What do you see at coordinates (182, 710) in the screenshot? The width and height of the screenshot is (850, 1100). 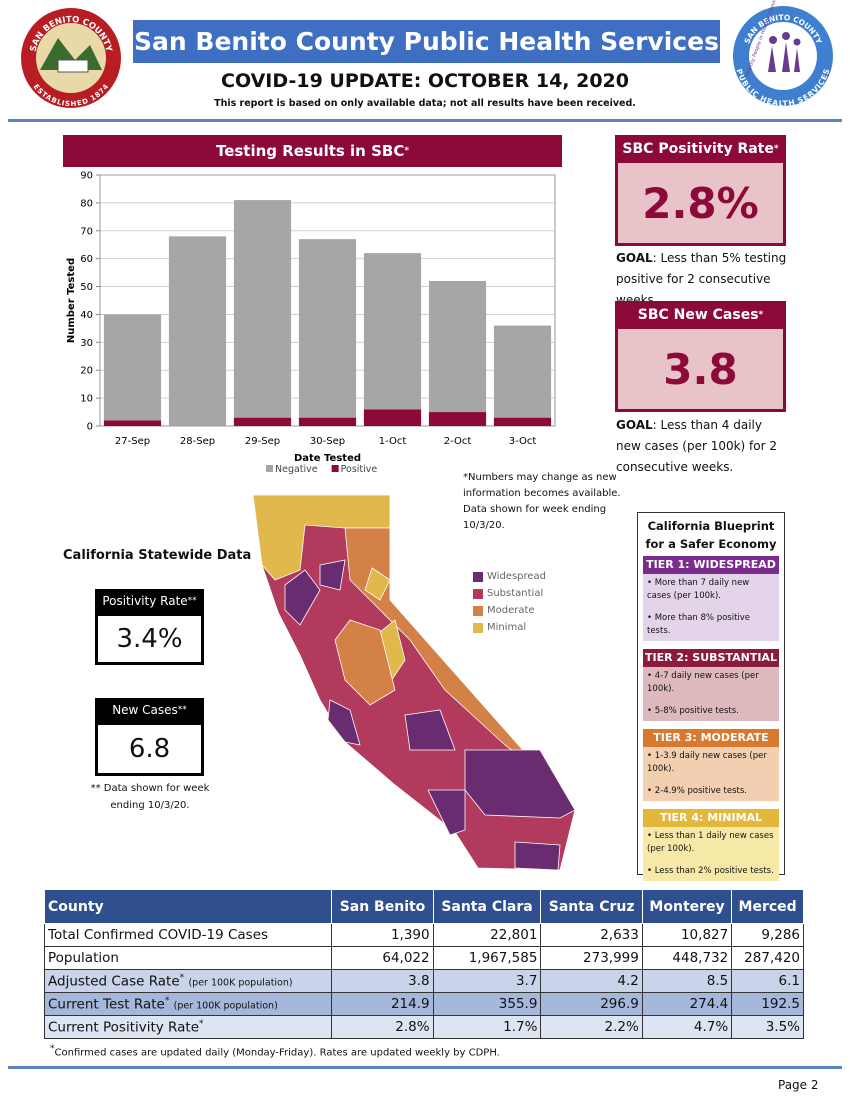 I see `label-marker: **` at bounding box center [182, 710].